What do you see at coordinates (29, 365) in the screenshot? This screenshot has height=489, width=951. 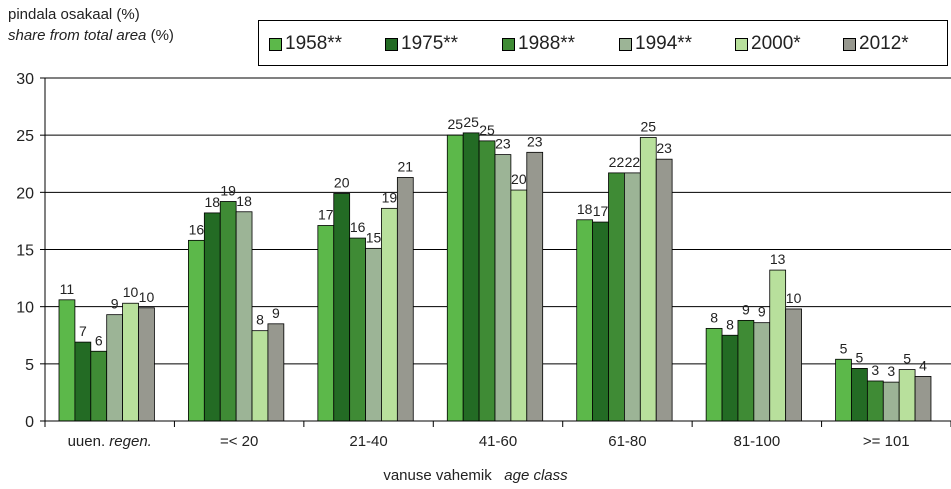 I see `y-tick-label: 5` at bounding box center [29, 365].